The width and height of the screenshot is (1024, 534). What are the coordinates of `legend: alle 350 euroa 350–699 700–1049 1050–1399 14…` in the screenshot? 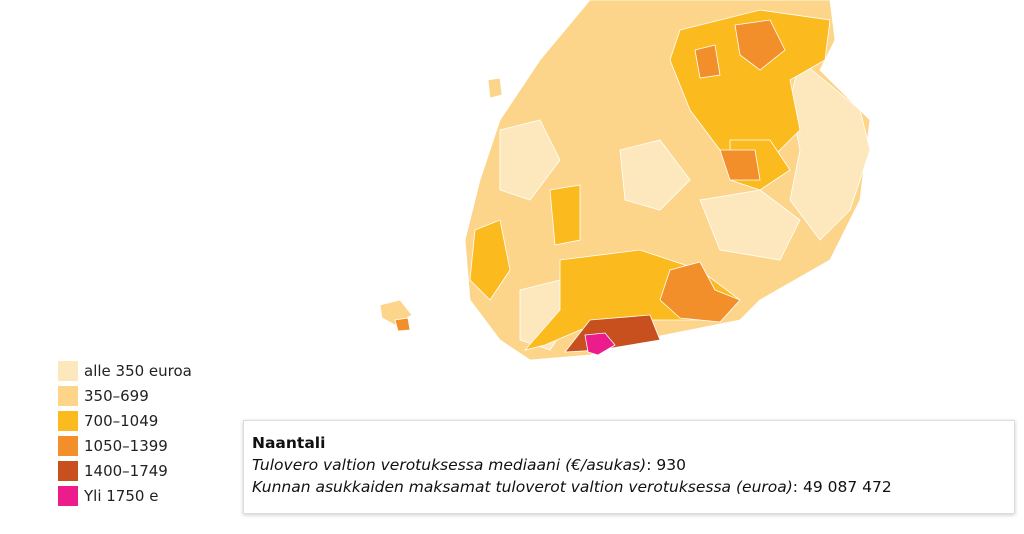 It's located at (125, 433).